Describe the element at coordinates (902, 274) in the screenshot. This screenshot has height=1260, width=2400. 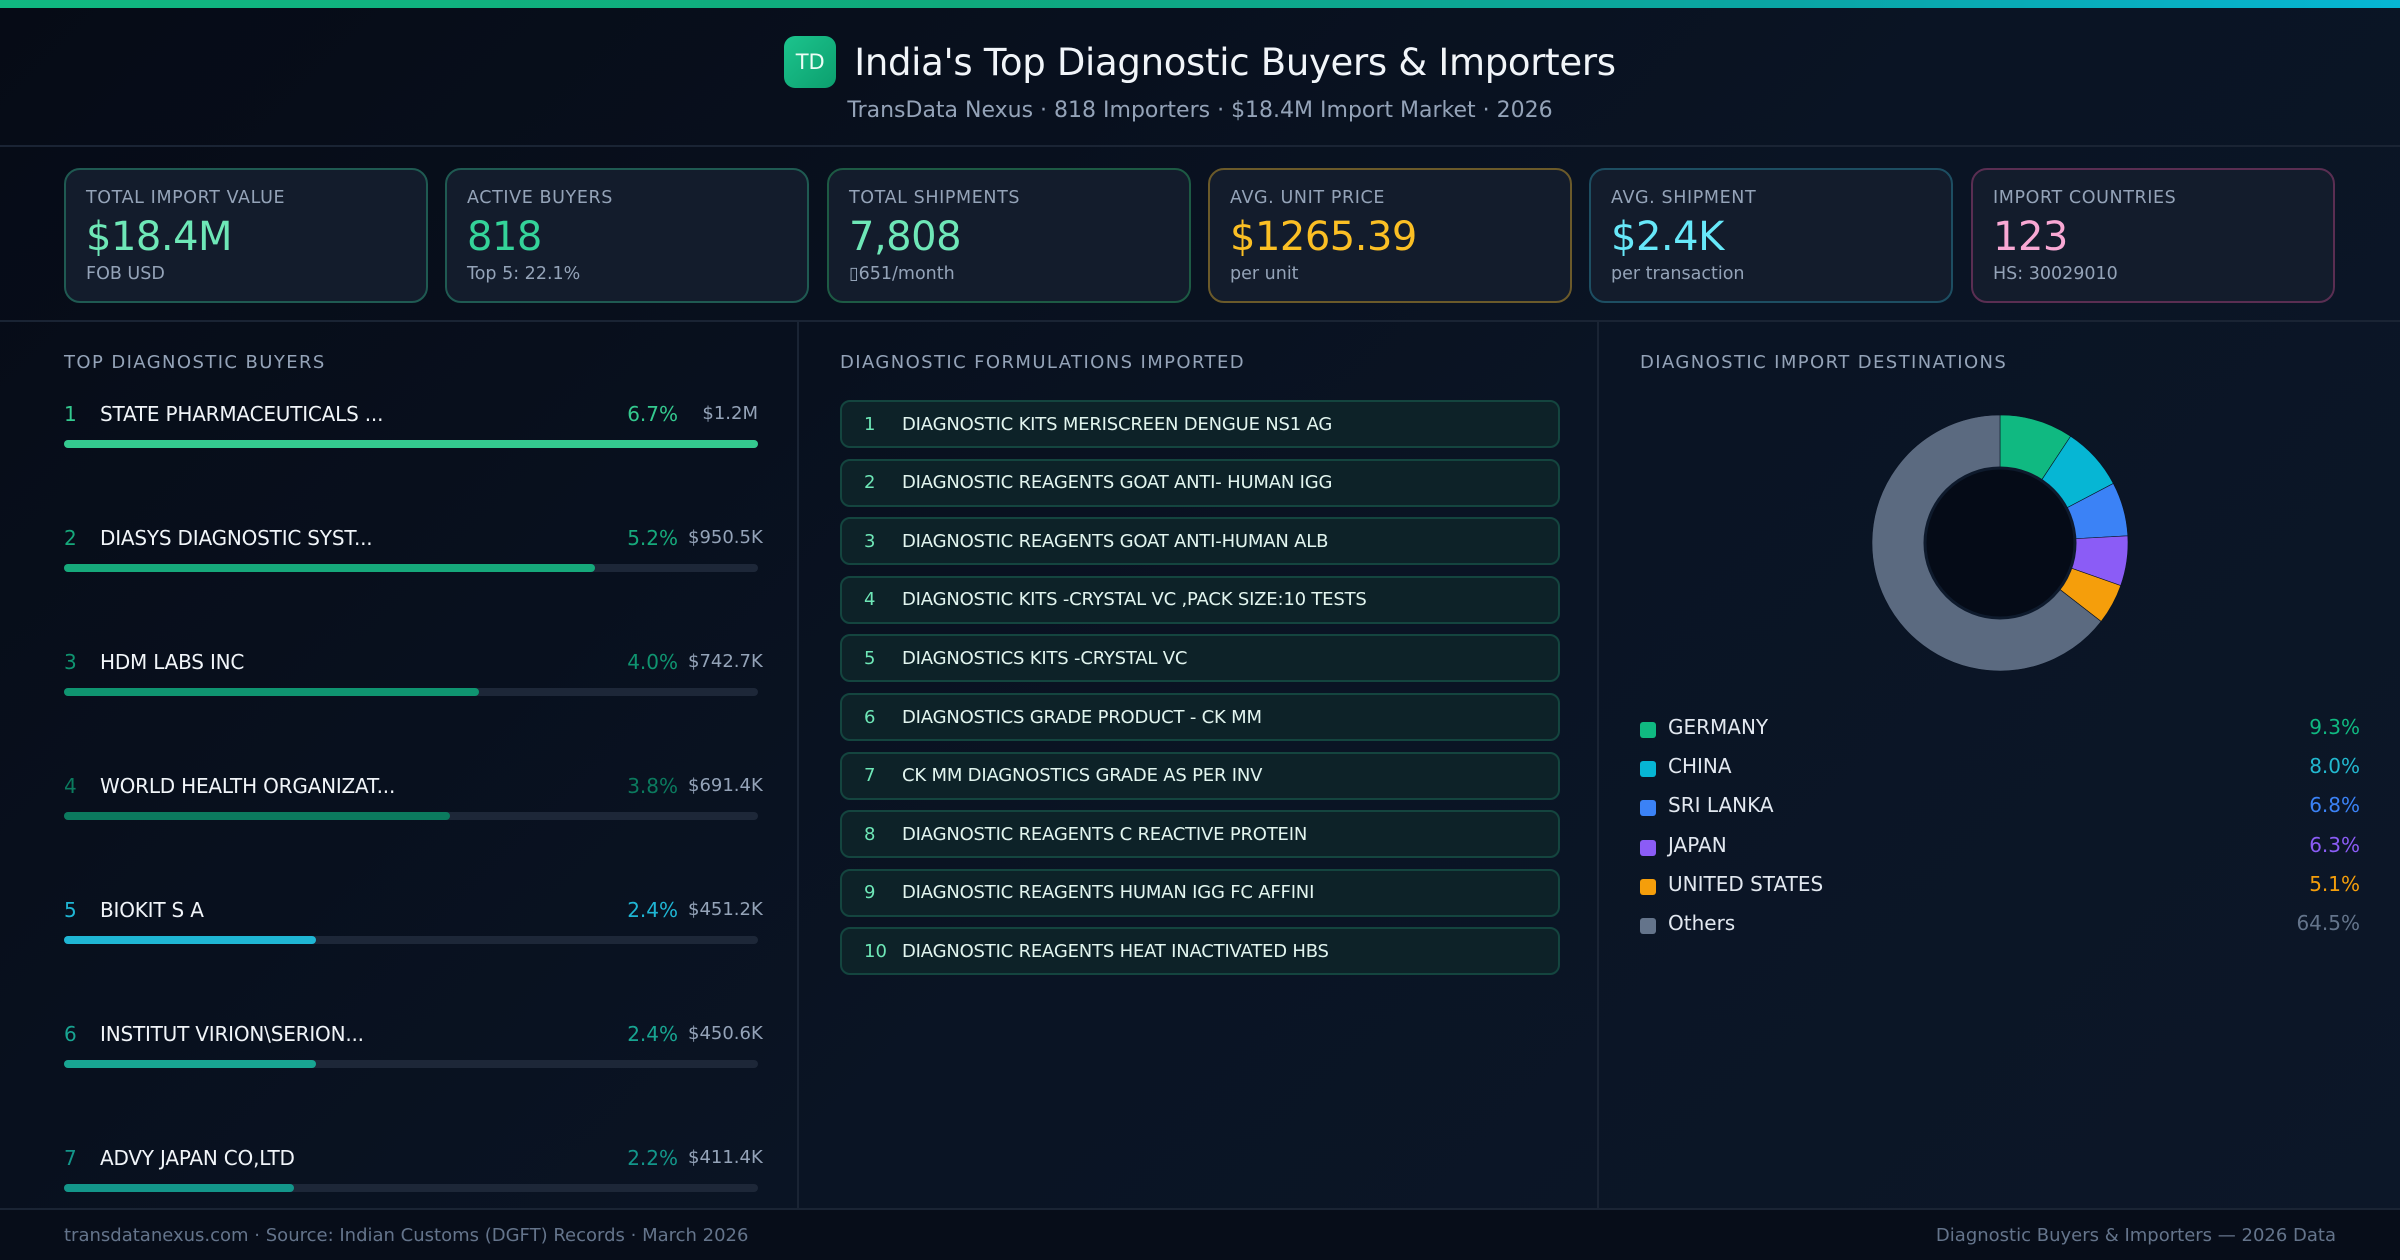
I see `stat-sub: ▯651/month` at that location.